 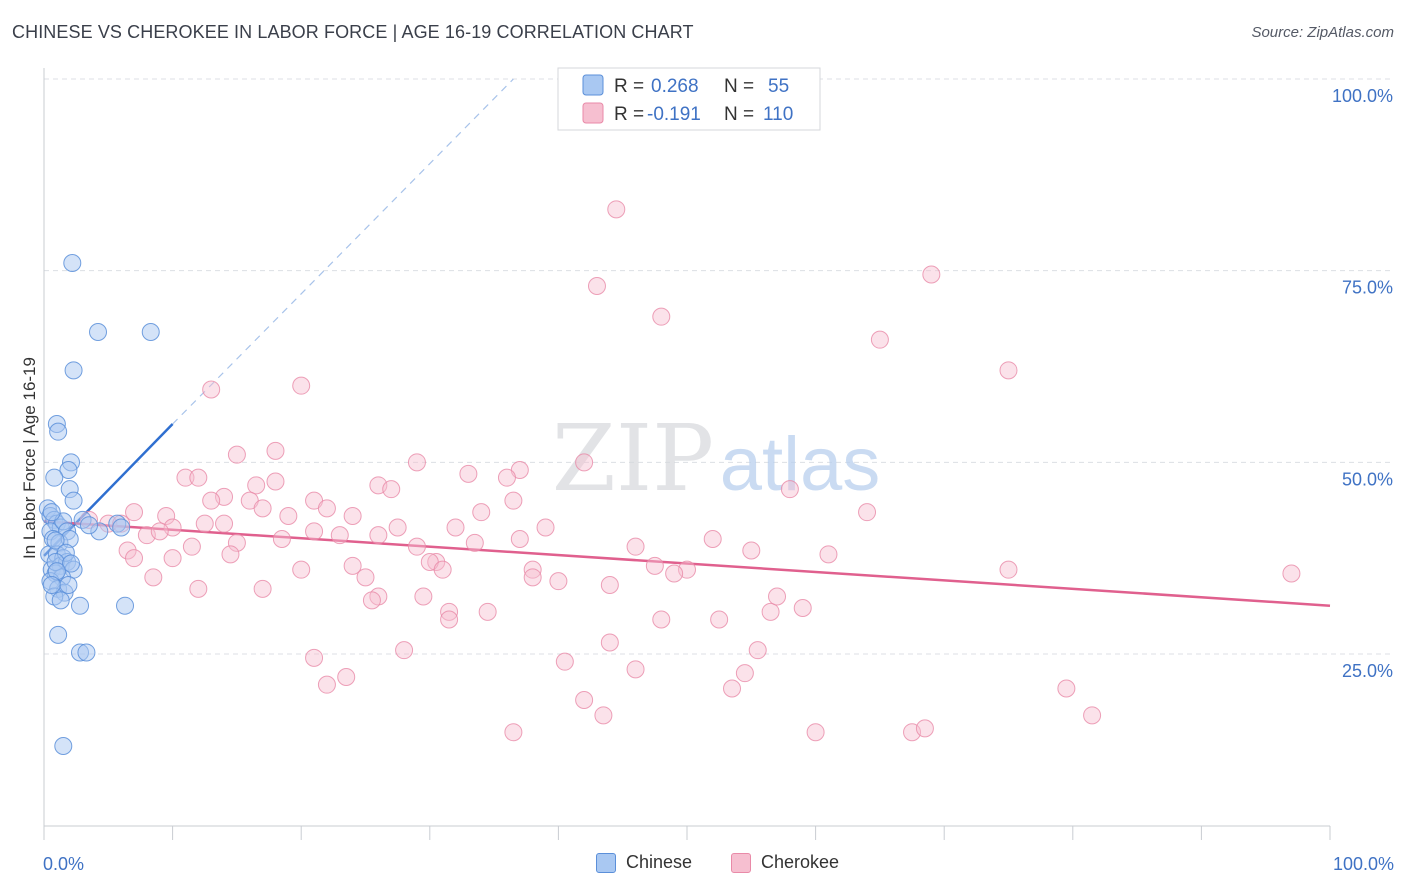 I want to click on legend-chinese-r-label: R =, so click(x=629, y=86).